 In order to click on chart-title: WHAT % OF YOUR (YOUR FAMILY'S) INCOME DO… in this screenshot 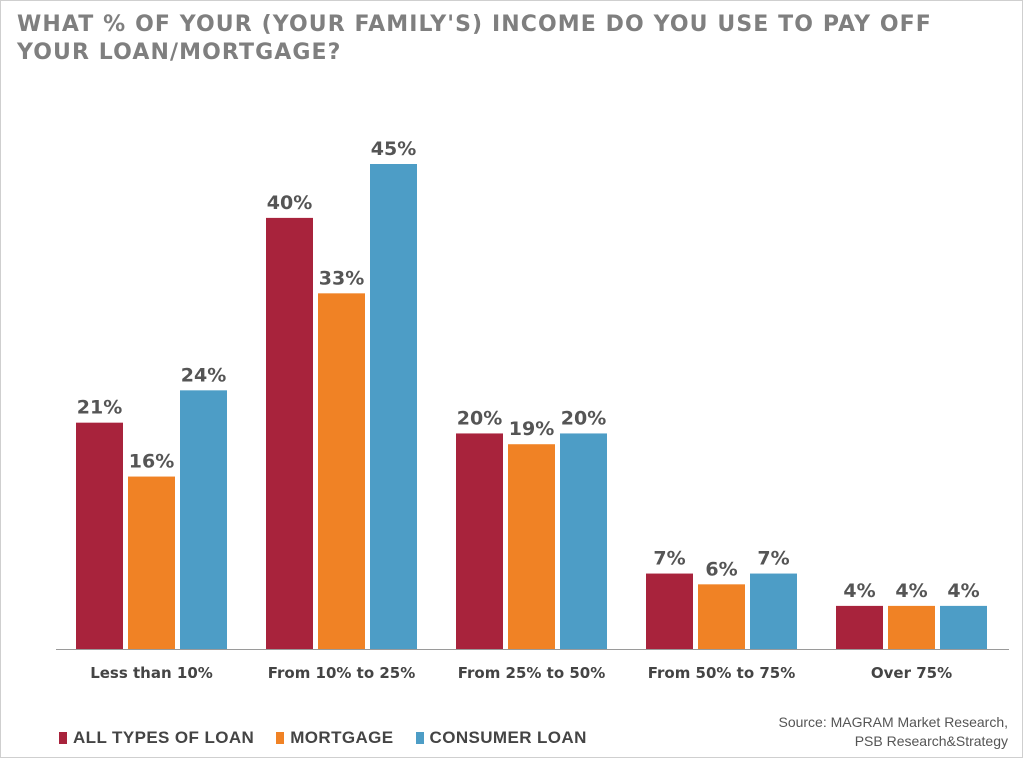, I will do `click(474, 38)`.